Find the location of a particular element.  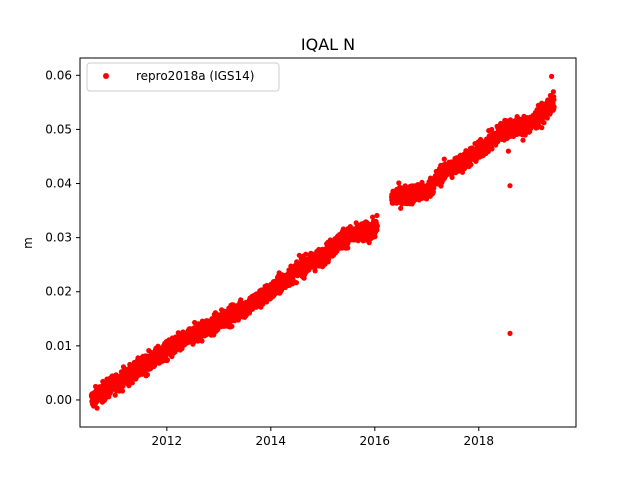

x-tick-label: 2018 is located at coordinates (479, 441).